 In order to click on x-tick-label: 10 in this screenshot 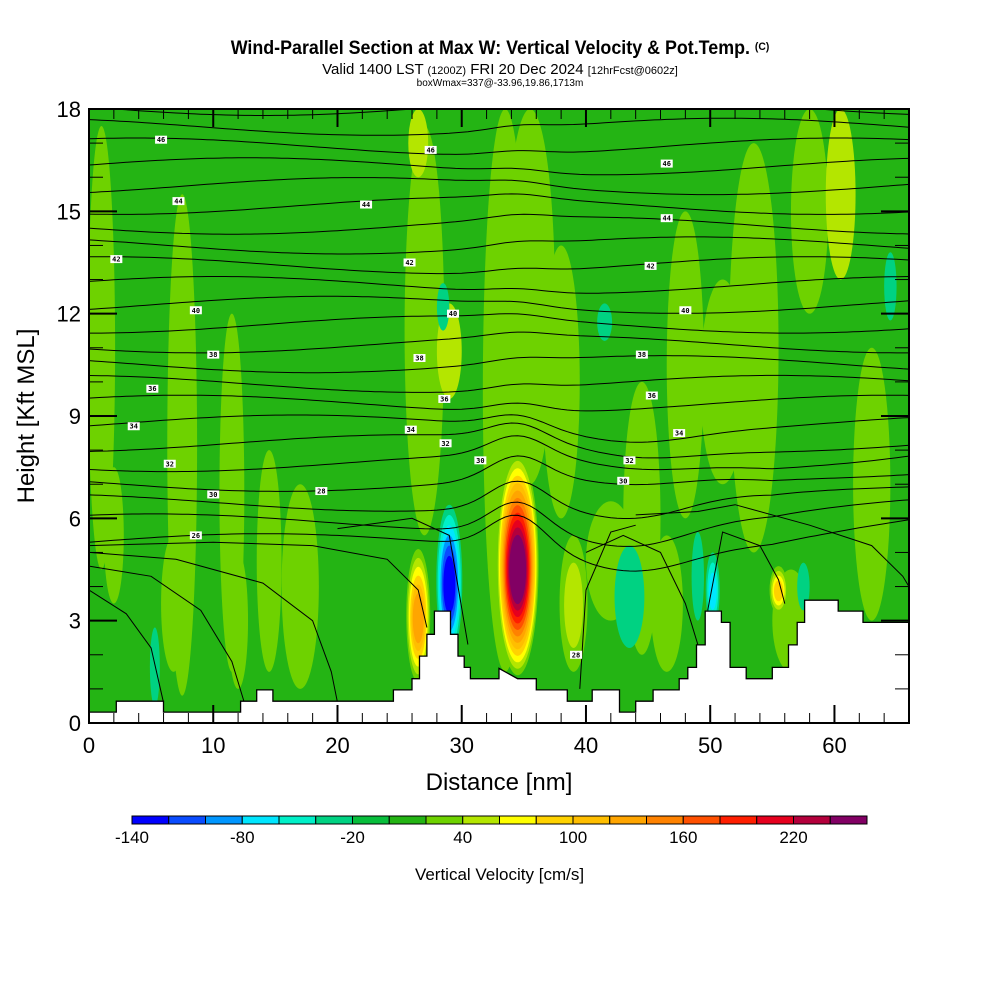, I will do `click(213, 745)`.